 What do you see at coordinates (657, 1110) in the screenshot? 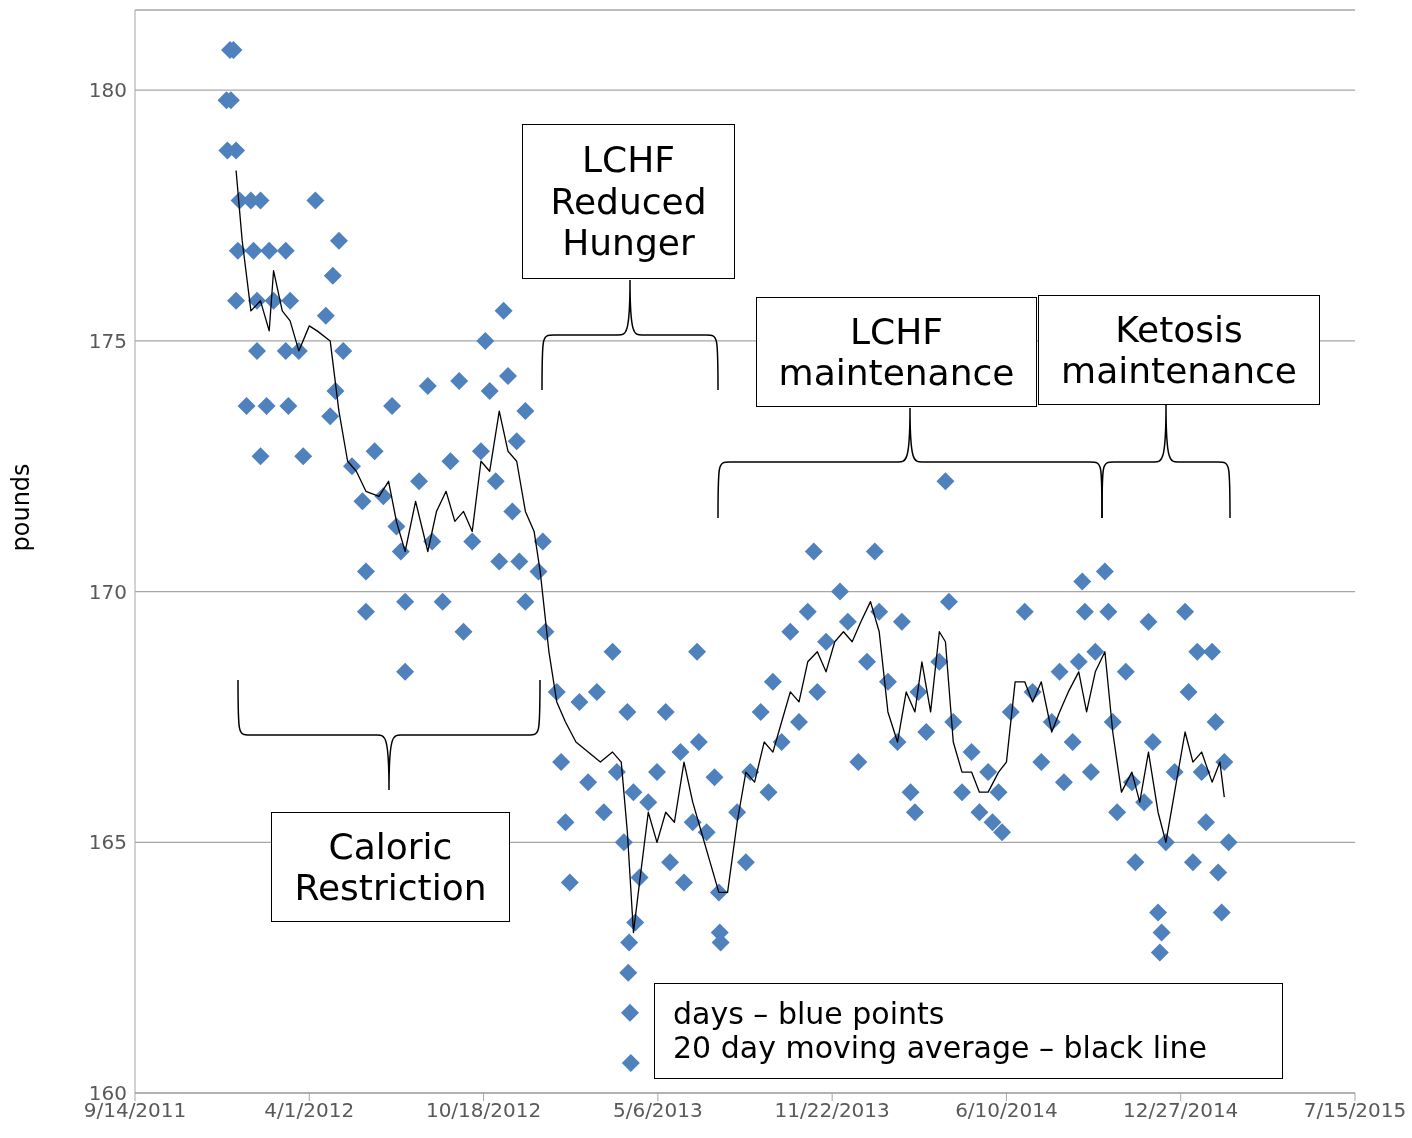
I see `x-tick-label: 5/6/2013` at bounding box center [657, 1110].